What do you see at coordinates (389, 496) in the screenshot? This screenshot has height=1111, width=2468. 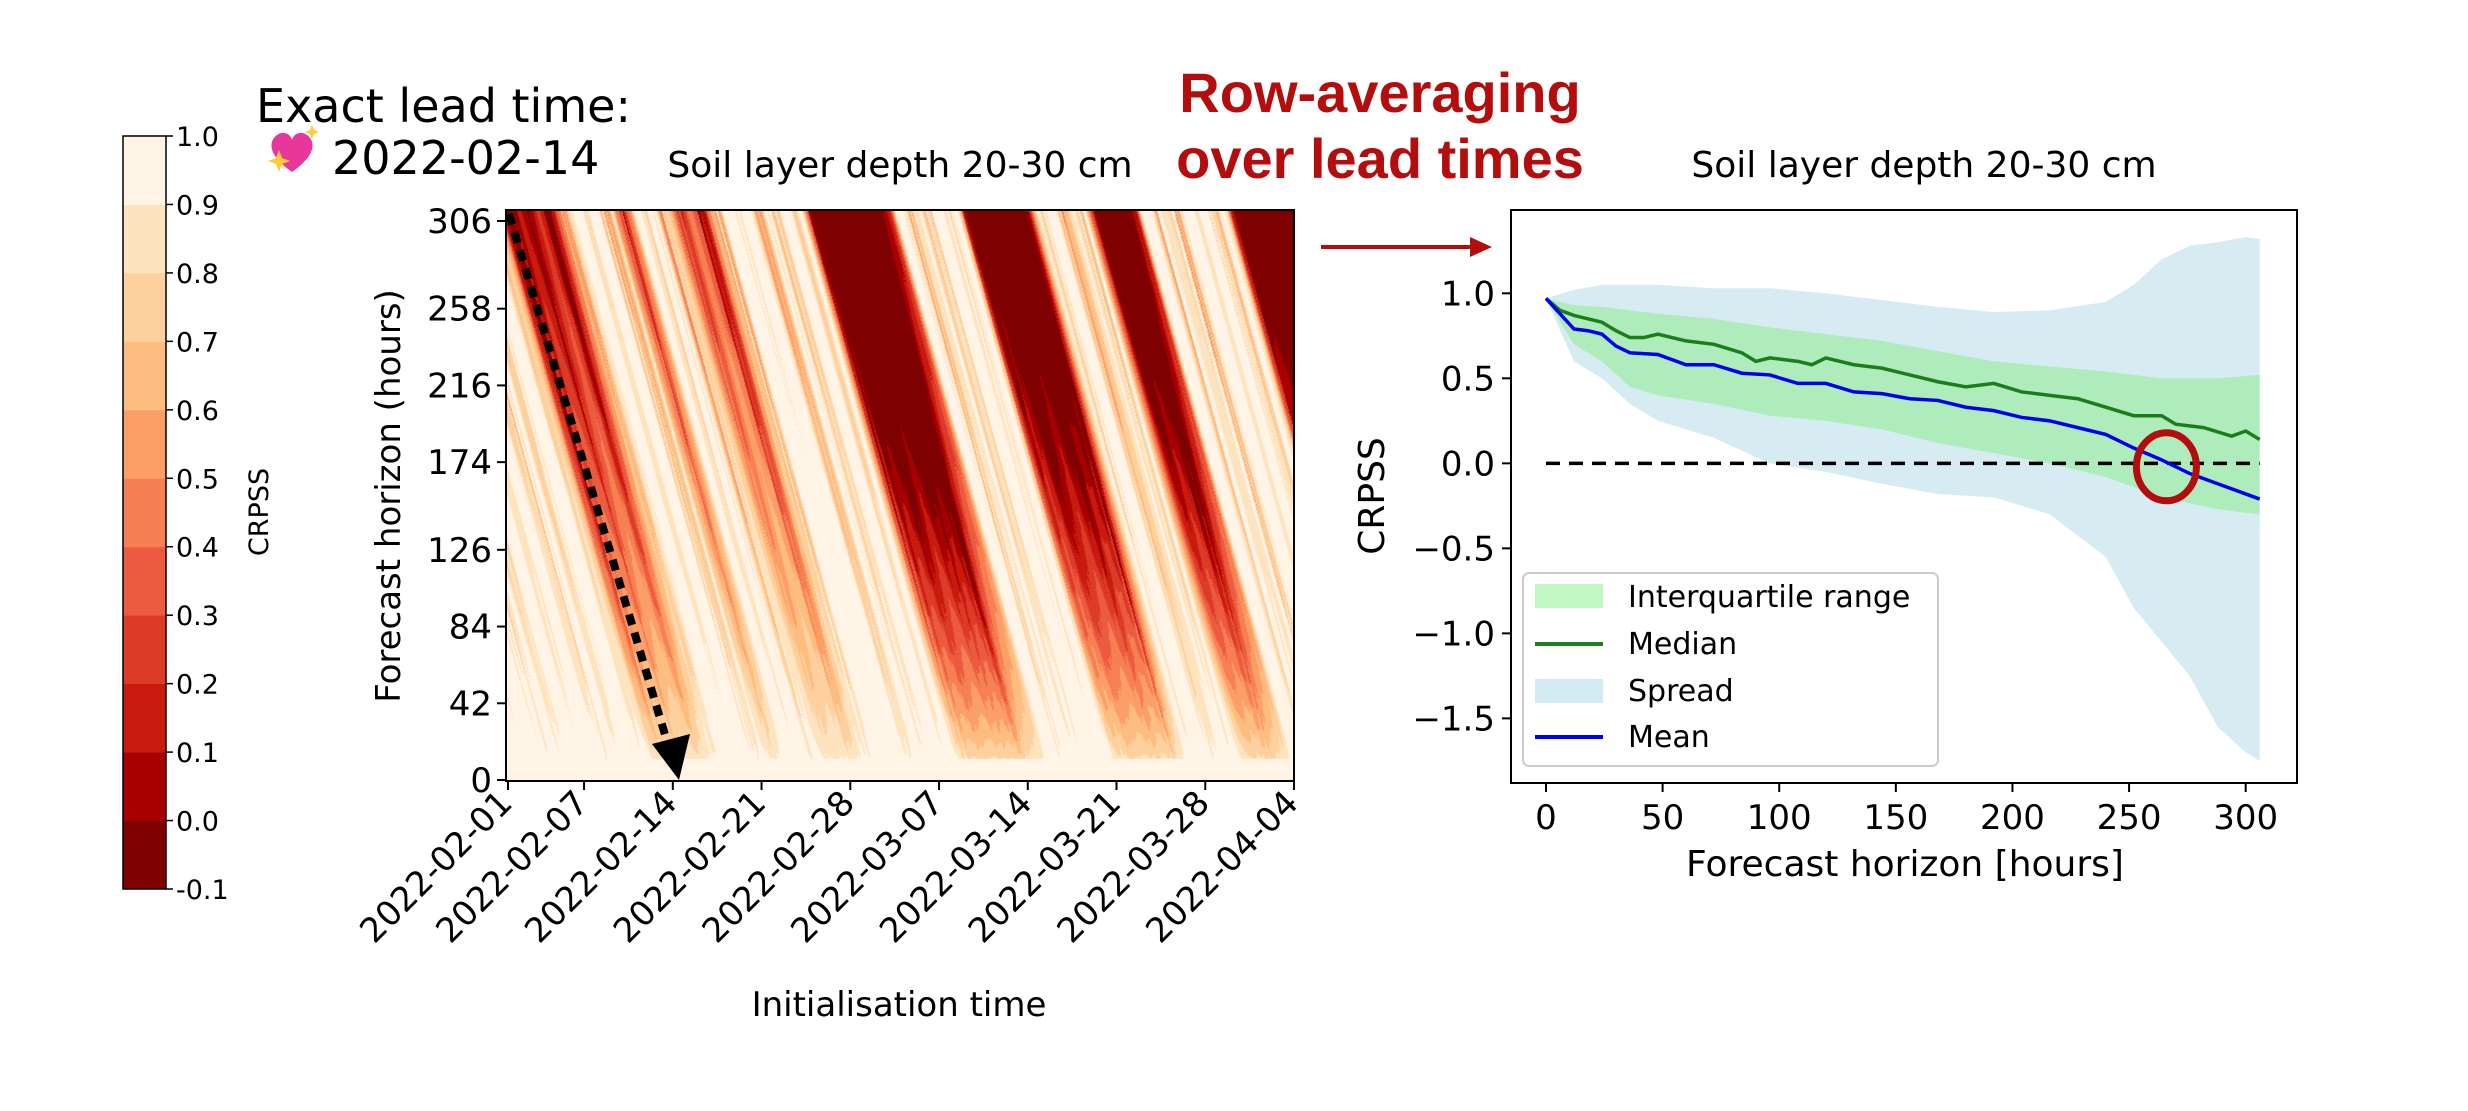 I see `heatmap-ylabel: Forecast horizon (hours)` at bounding box center [389, 496].